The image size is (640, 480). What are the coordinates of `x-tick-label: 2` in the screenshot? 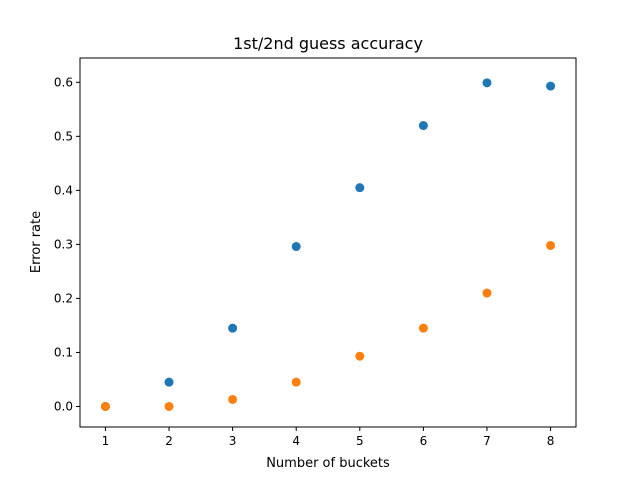 It's located at (169, 441).